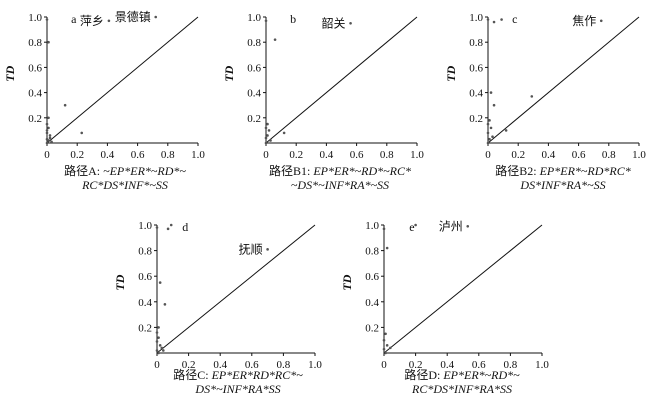 This screenshot has width=650, height=400. What do you see at coordinates (639, 155) in the screenshot?
I see `chart-2-x-tick-label: 1.0` at bounding box center [639, 155].